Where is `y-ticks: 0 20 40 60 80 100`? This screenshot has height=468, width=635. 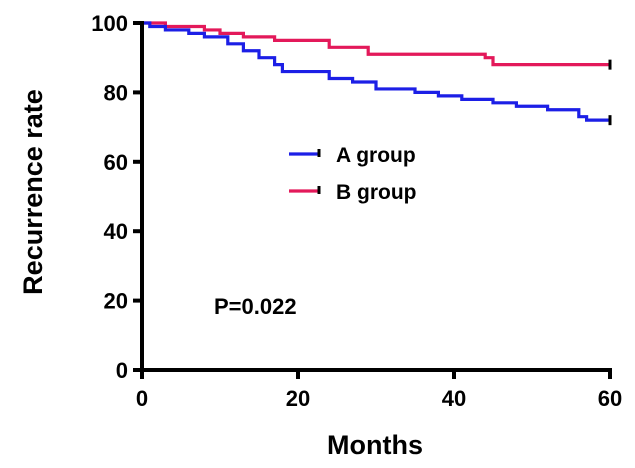
y-ticks: 0 20 40 60 80 100 is located at coordinates (116, 197).